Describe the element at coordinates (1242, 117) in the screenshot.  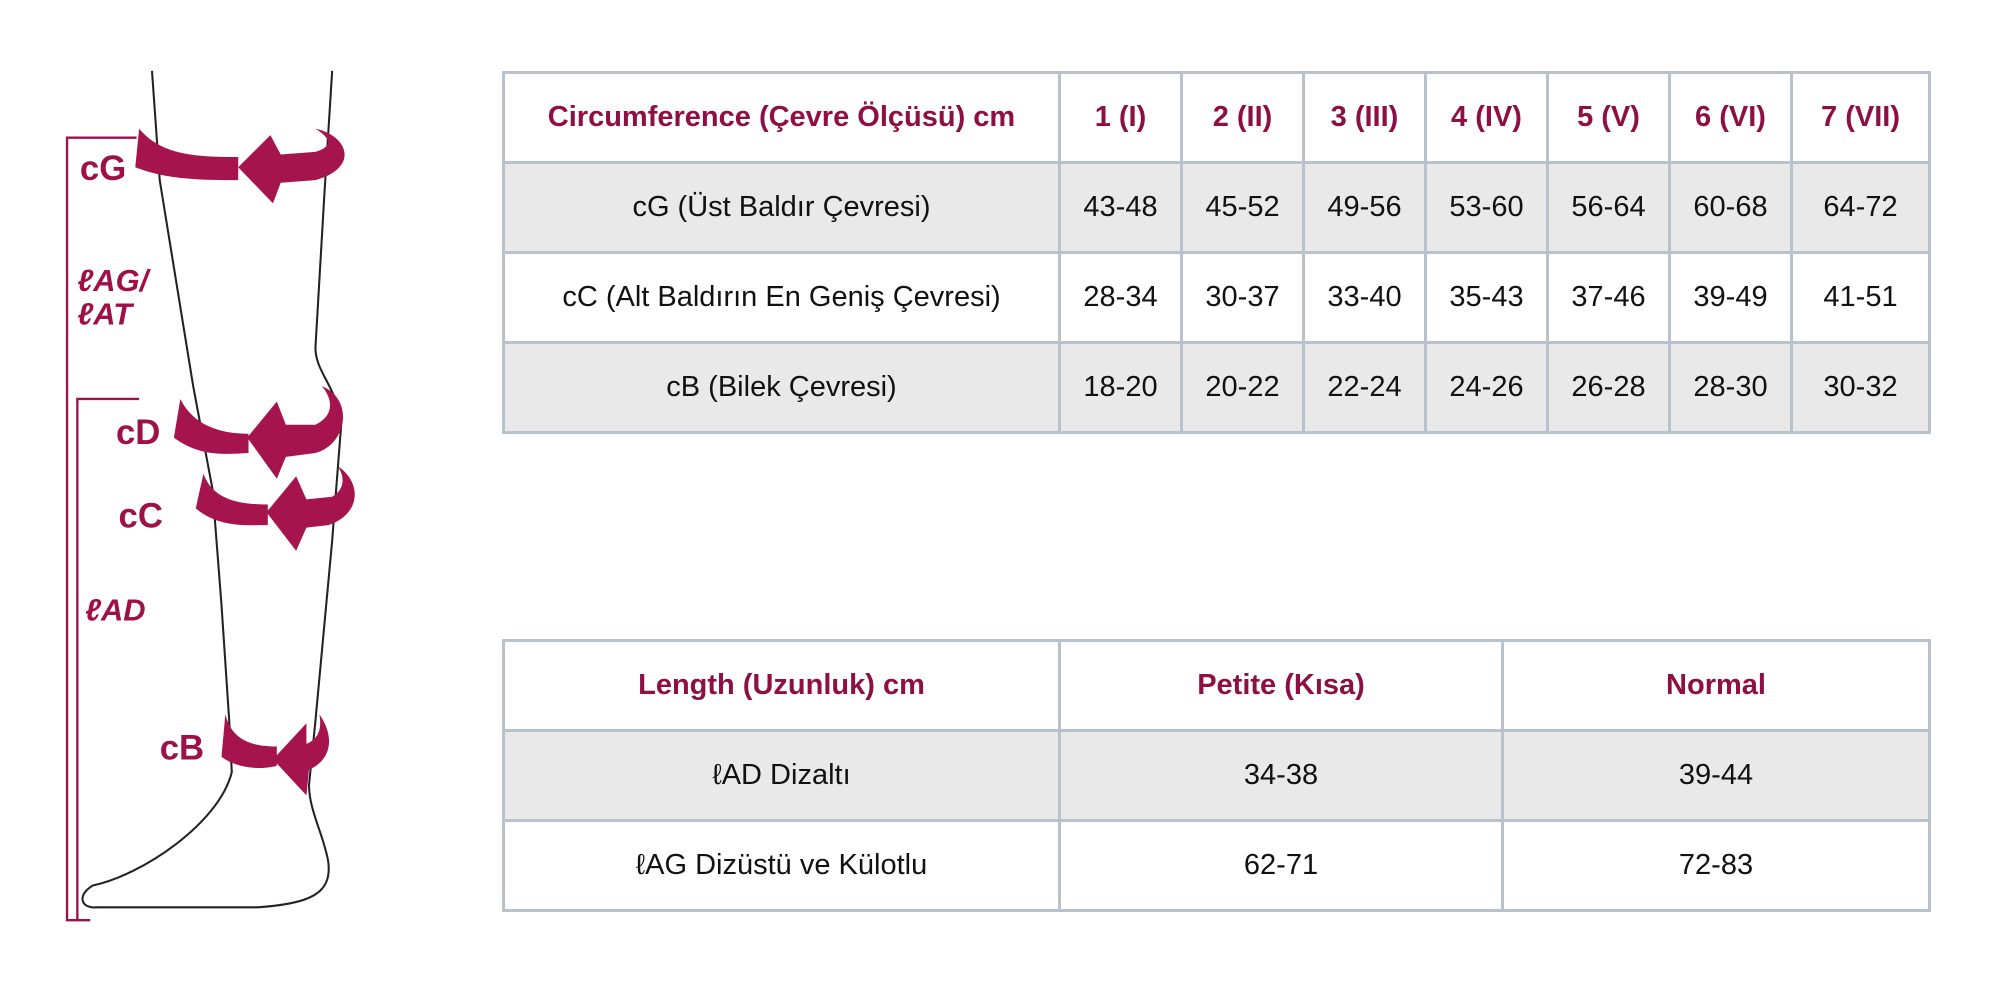
I see `table-cell: 2 (II)` at that location.